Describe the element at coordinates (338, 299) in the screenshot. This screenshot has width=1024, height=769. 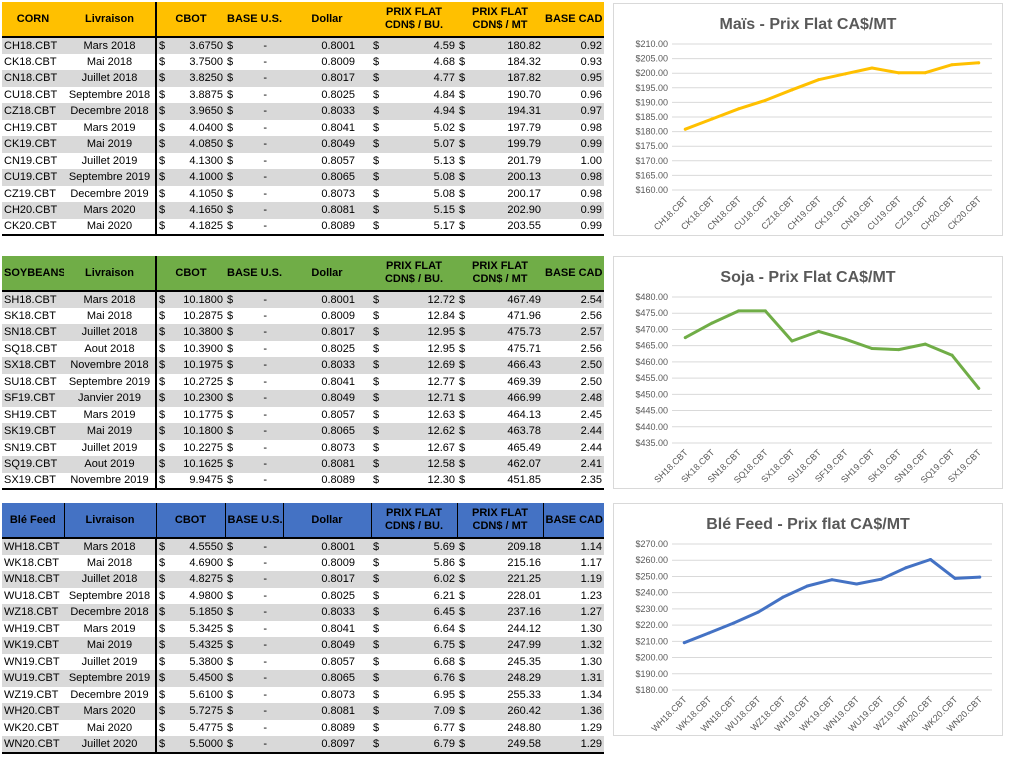
I see `dollar-text: 0.8001` at that location.